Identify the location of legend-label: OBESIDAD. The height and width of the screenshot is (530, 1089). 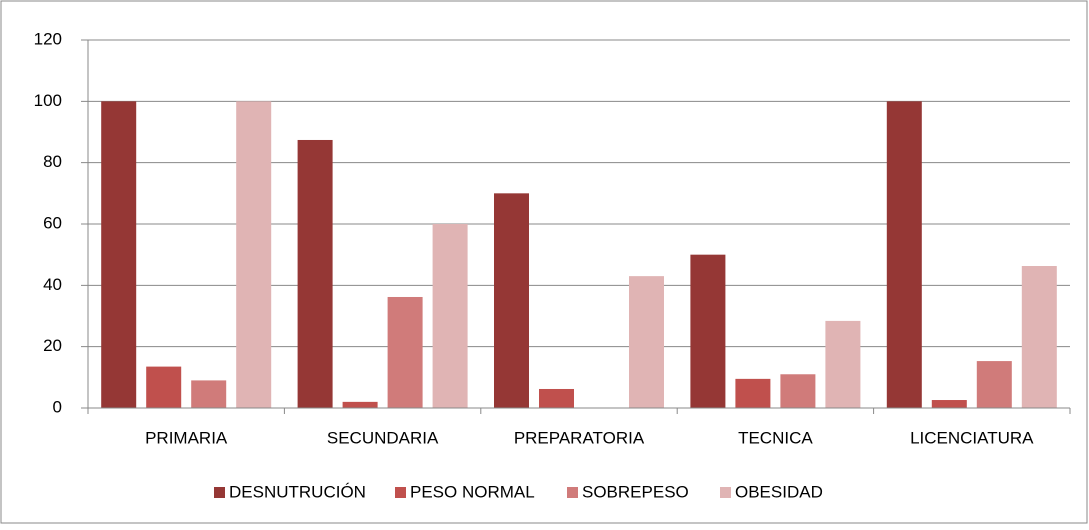
(779, 491).